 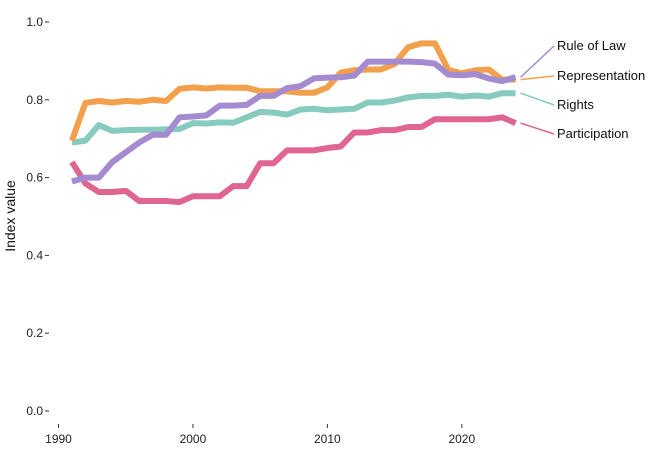 What do you see at coordinates (58, 439) in the screenshot?
I see `x-tick-label: 1990` at bounding box center [58, 439].